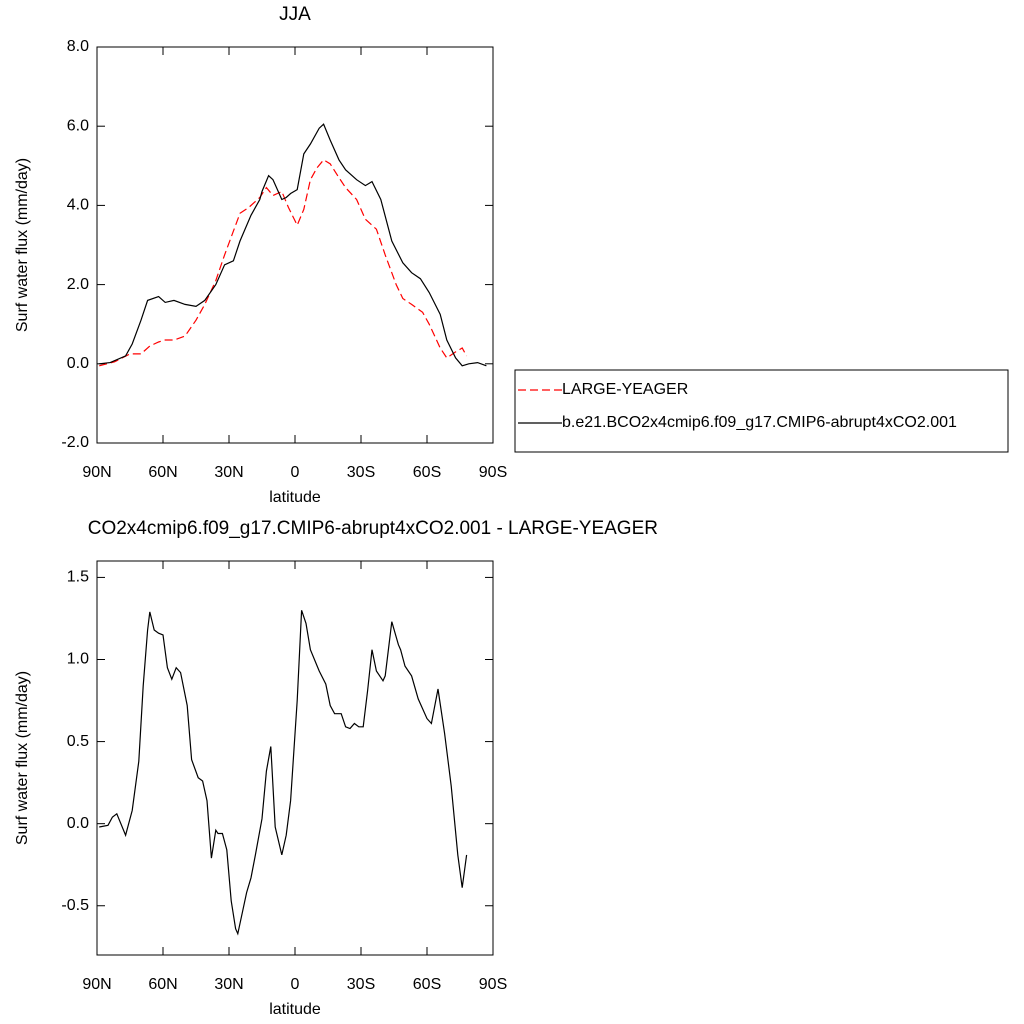  I want to click on legend-label: LARGE-YEAGER, so click(625, 389).